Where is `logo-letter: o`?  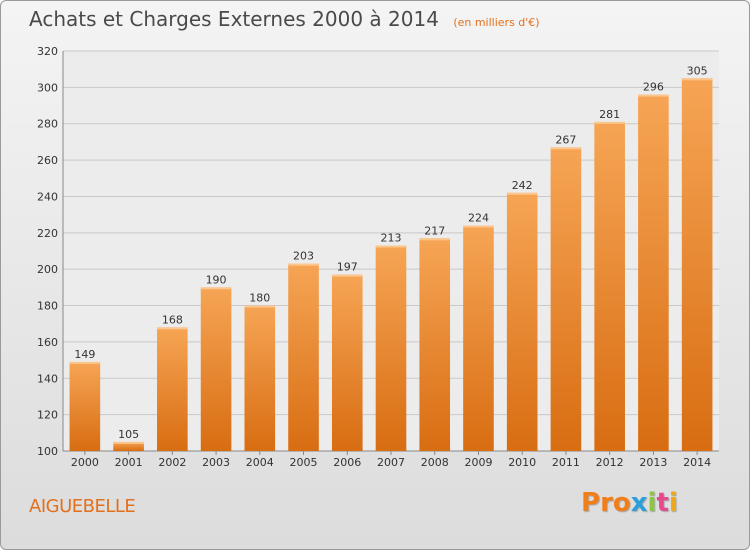
logo-letter: o is located at coordinates (621, 503).